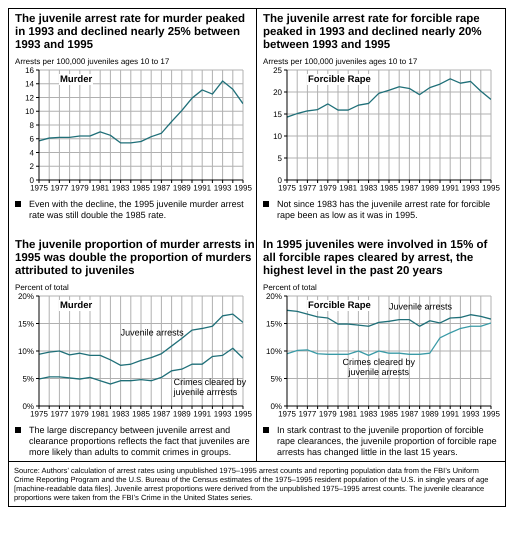 Image resolution: width=514 pixels, height=554 pixels. Describe the element at coordinates (278, 92) in the screenshot. I see `y-tick-label: 20` at that location.